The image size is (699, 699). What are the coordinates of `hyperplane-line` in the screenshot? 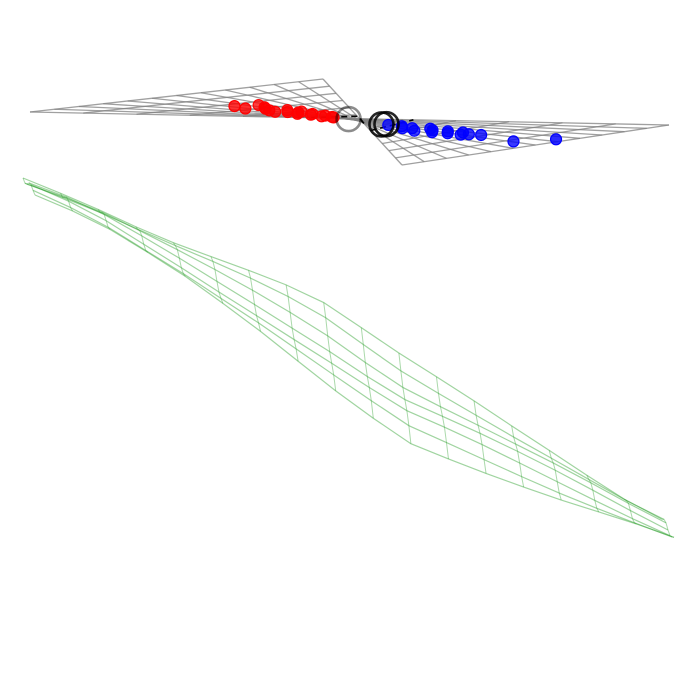 It's located at (362, 121).